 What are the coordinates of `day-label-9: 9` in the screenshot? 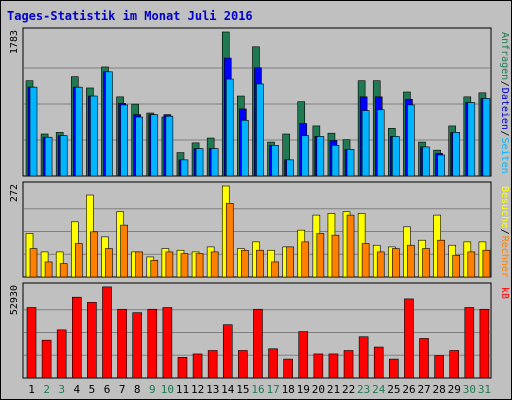 It's located at (152, 389).